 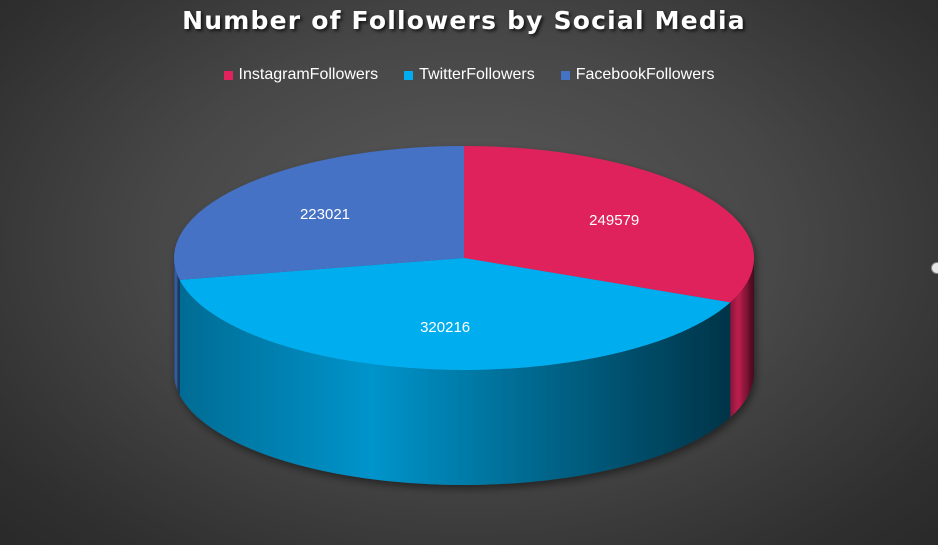 I want to click on legend-item-instagram: InstagramFollowers, so click(x=301, y=75).